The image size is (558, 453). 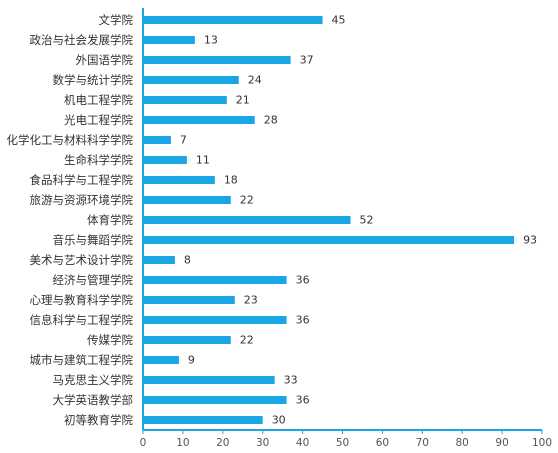 I want to click on category-label: 文学院, so click(x=116, y=20).